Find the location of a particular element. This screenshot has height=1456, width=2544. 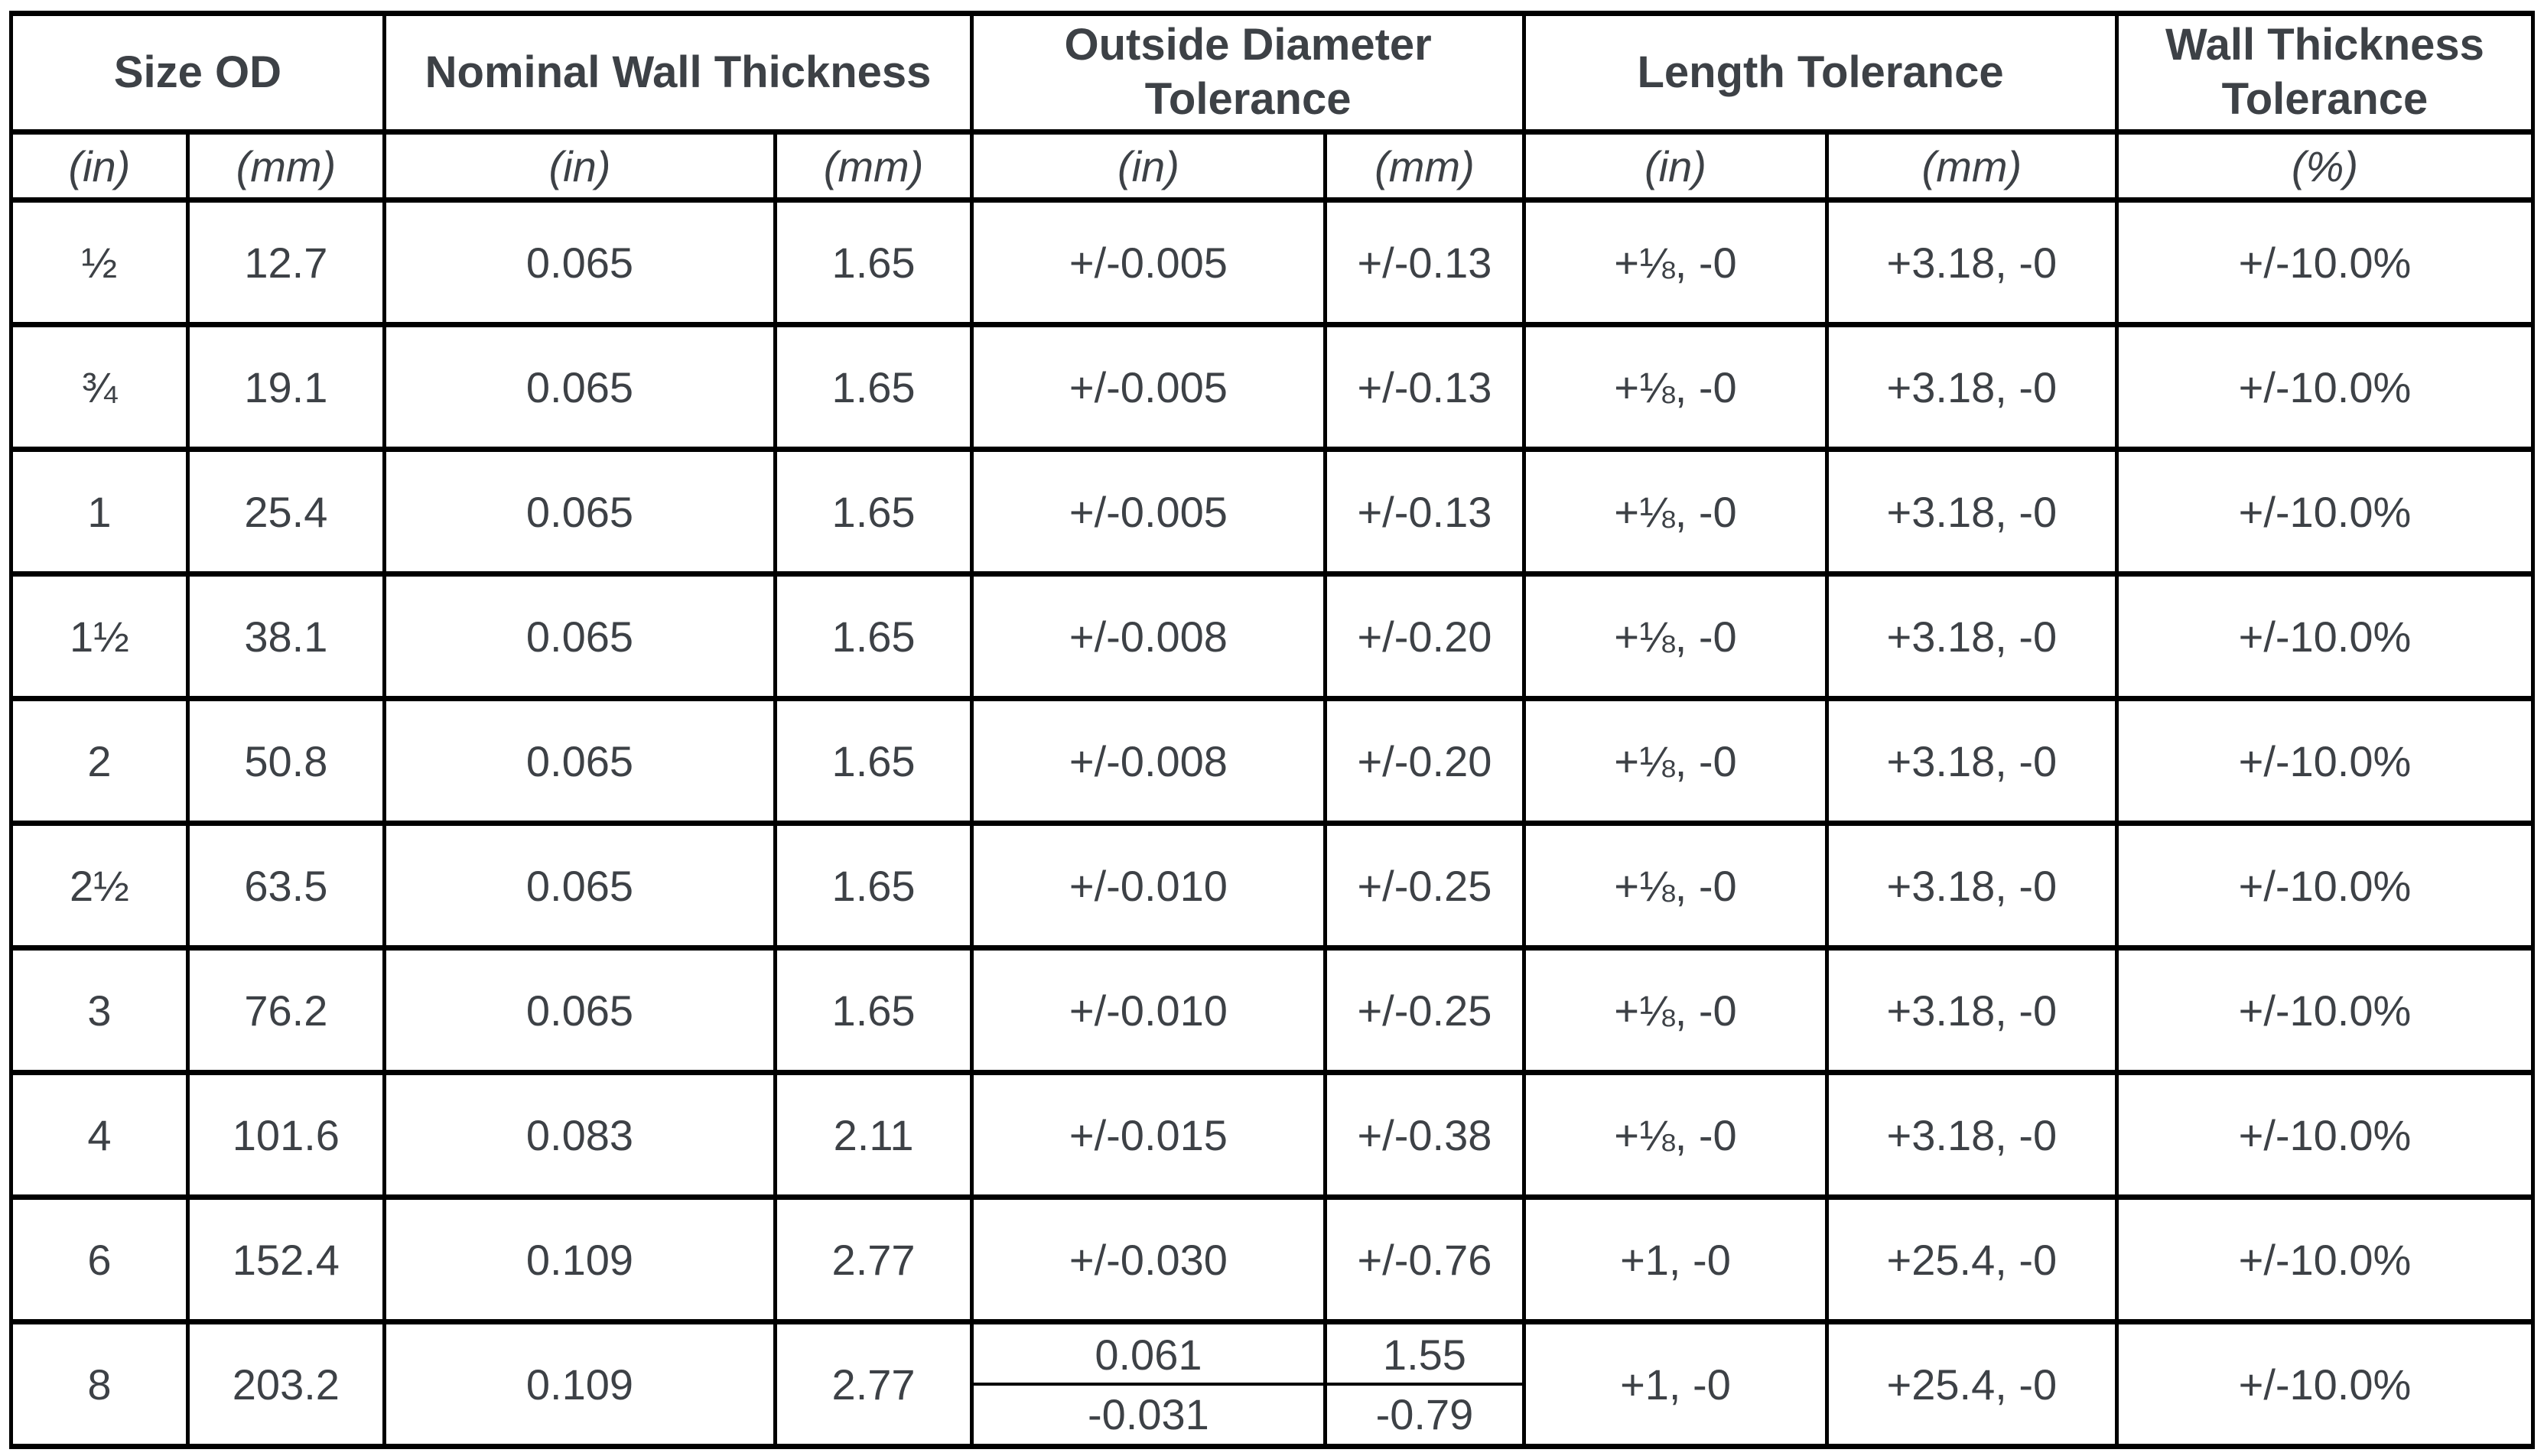

table-cell: 203.2 is located at coordinates (285, 1384).